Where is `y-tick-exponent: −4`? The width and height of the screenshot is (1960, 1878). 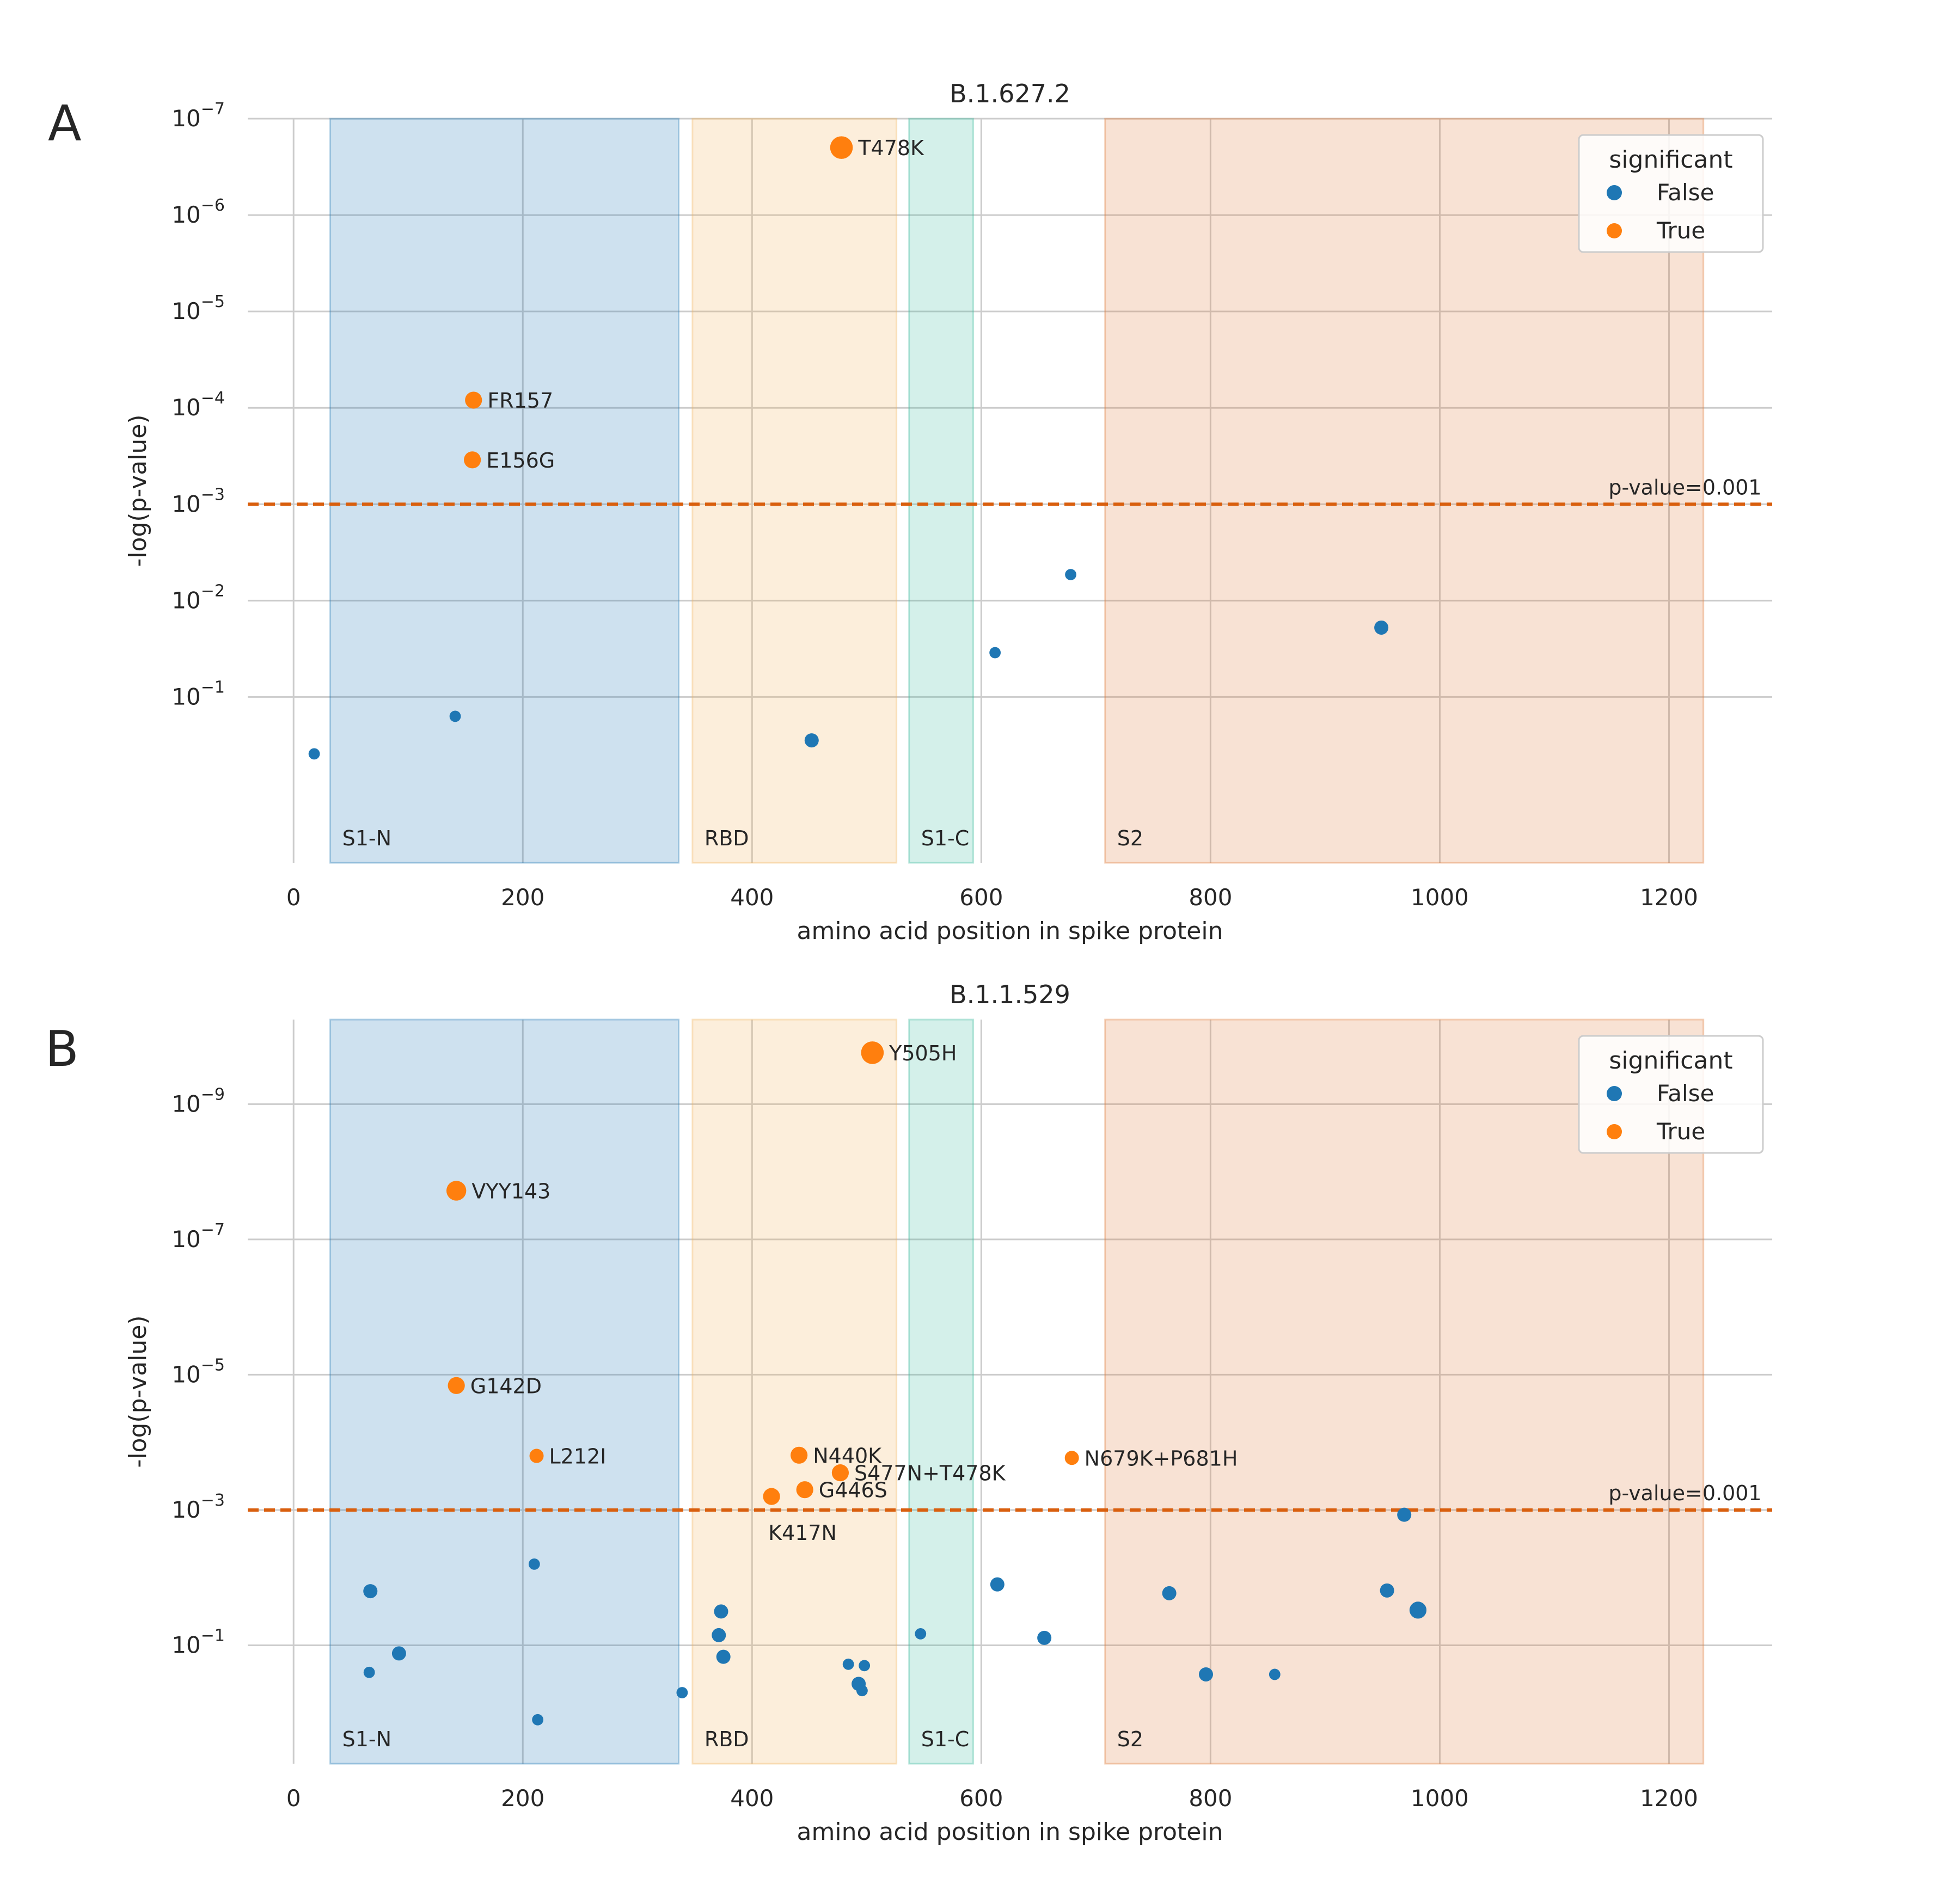
y-tick-exponent: −4 is located at coordinates (213, 398).